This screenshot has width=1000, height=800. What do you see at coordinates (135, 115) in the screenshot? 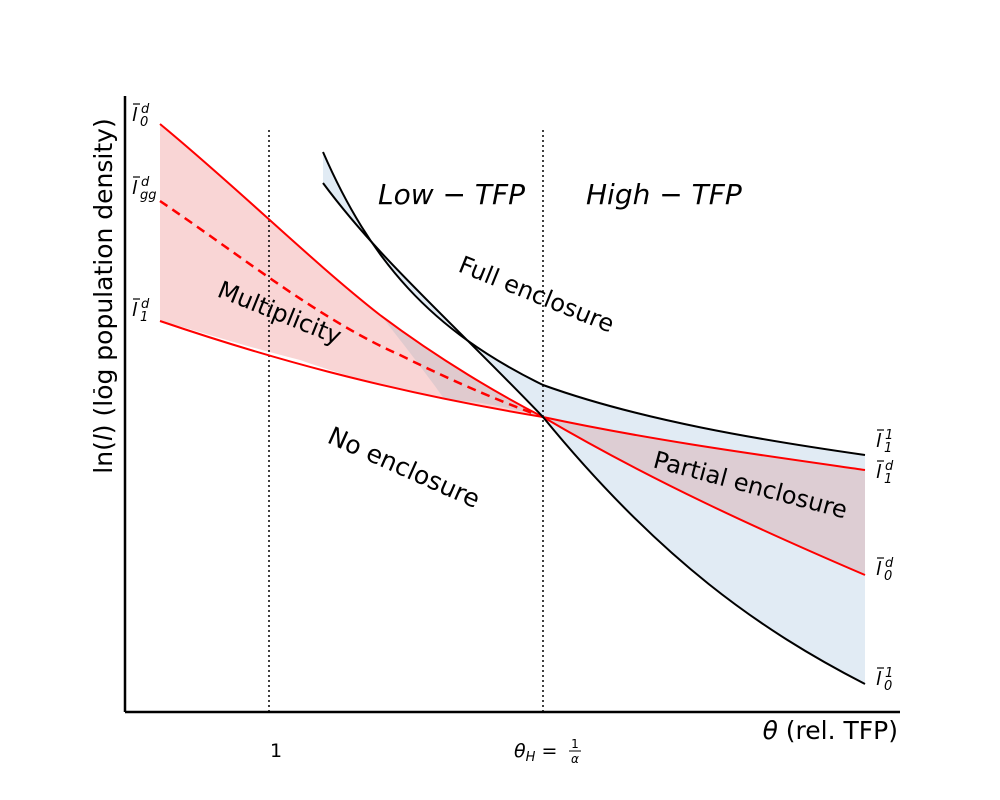
I see `left-label-l0d-base: l` at bounding box center [135, 115].